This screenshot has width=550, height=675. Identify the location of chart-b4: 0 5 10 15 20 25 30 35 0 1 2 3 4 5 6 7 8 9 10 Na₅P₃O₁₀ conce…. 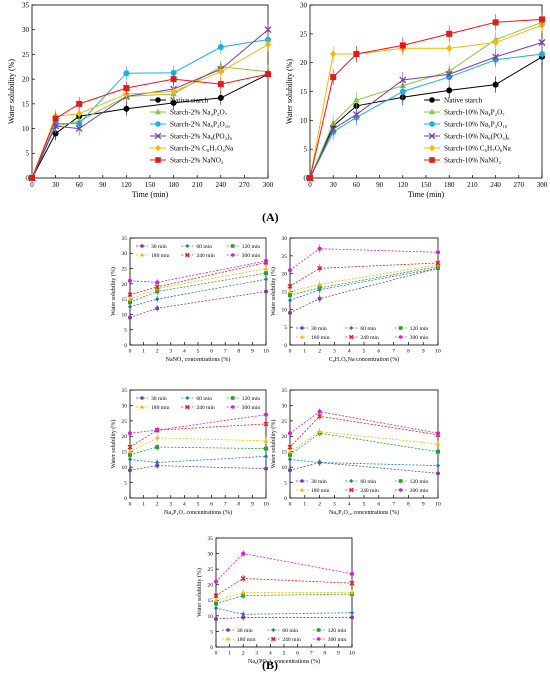
(355, 452).